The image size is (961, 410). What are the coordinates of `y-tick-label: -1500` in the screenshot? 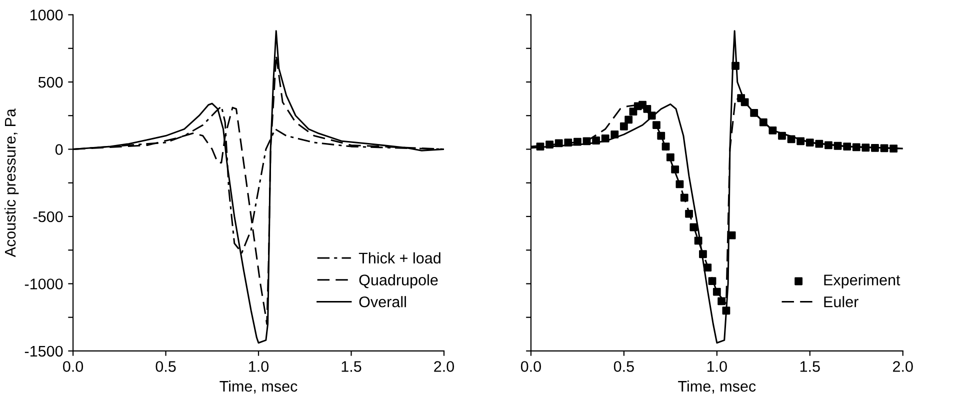 It's located at (43, 351).